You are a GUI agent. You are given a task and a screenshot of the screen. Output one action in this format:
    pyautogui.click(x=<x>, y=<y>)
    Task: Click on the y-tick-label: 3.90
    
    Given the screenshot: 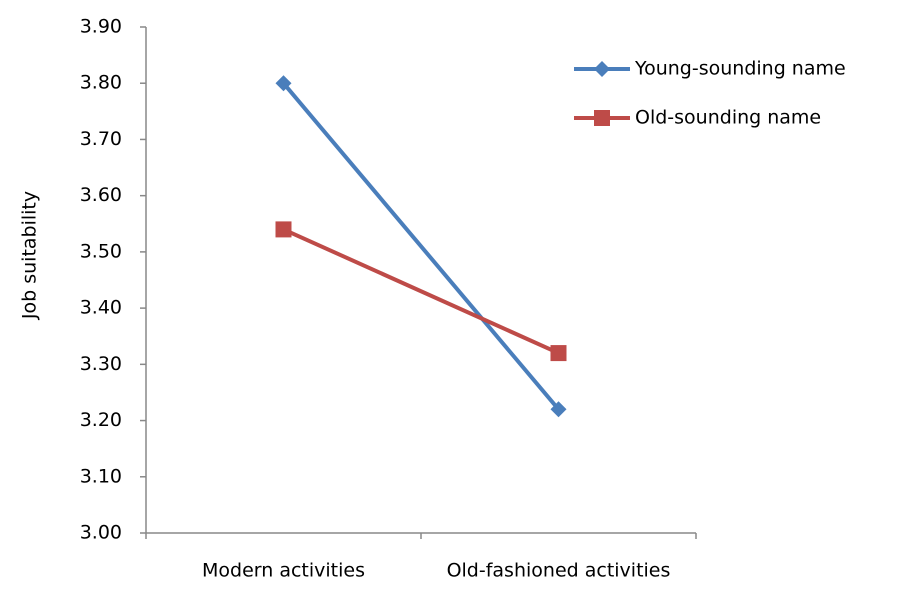 What is the action you would take?
    pyautogui.click(x=101, y=27)
    